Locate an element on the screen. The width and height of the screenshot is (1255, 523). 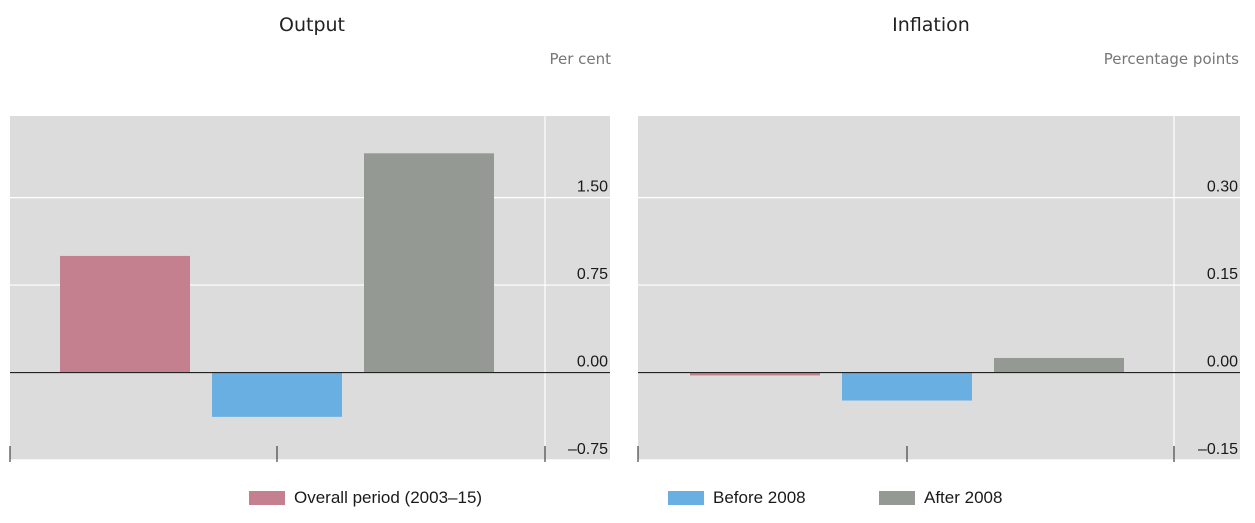
legend-label-before-2008: Before 2008 is located at coordinates (759, 497).